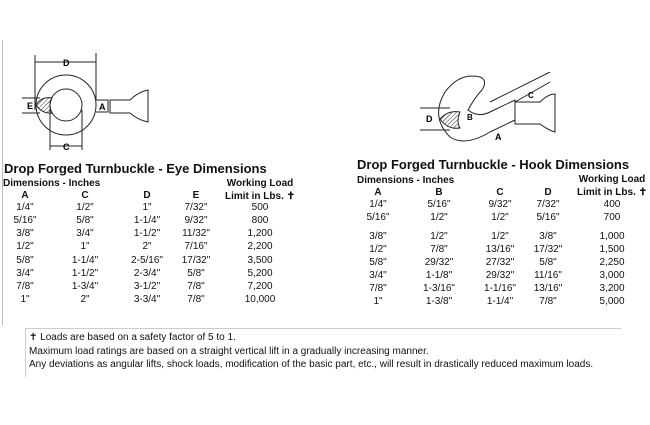  Describe the element at coordinates (25, 195) in the screenshot. I see `eye-col-header: A` at that location.